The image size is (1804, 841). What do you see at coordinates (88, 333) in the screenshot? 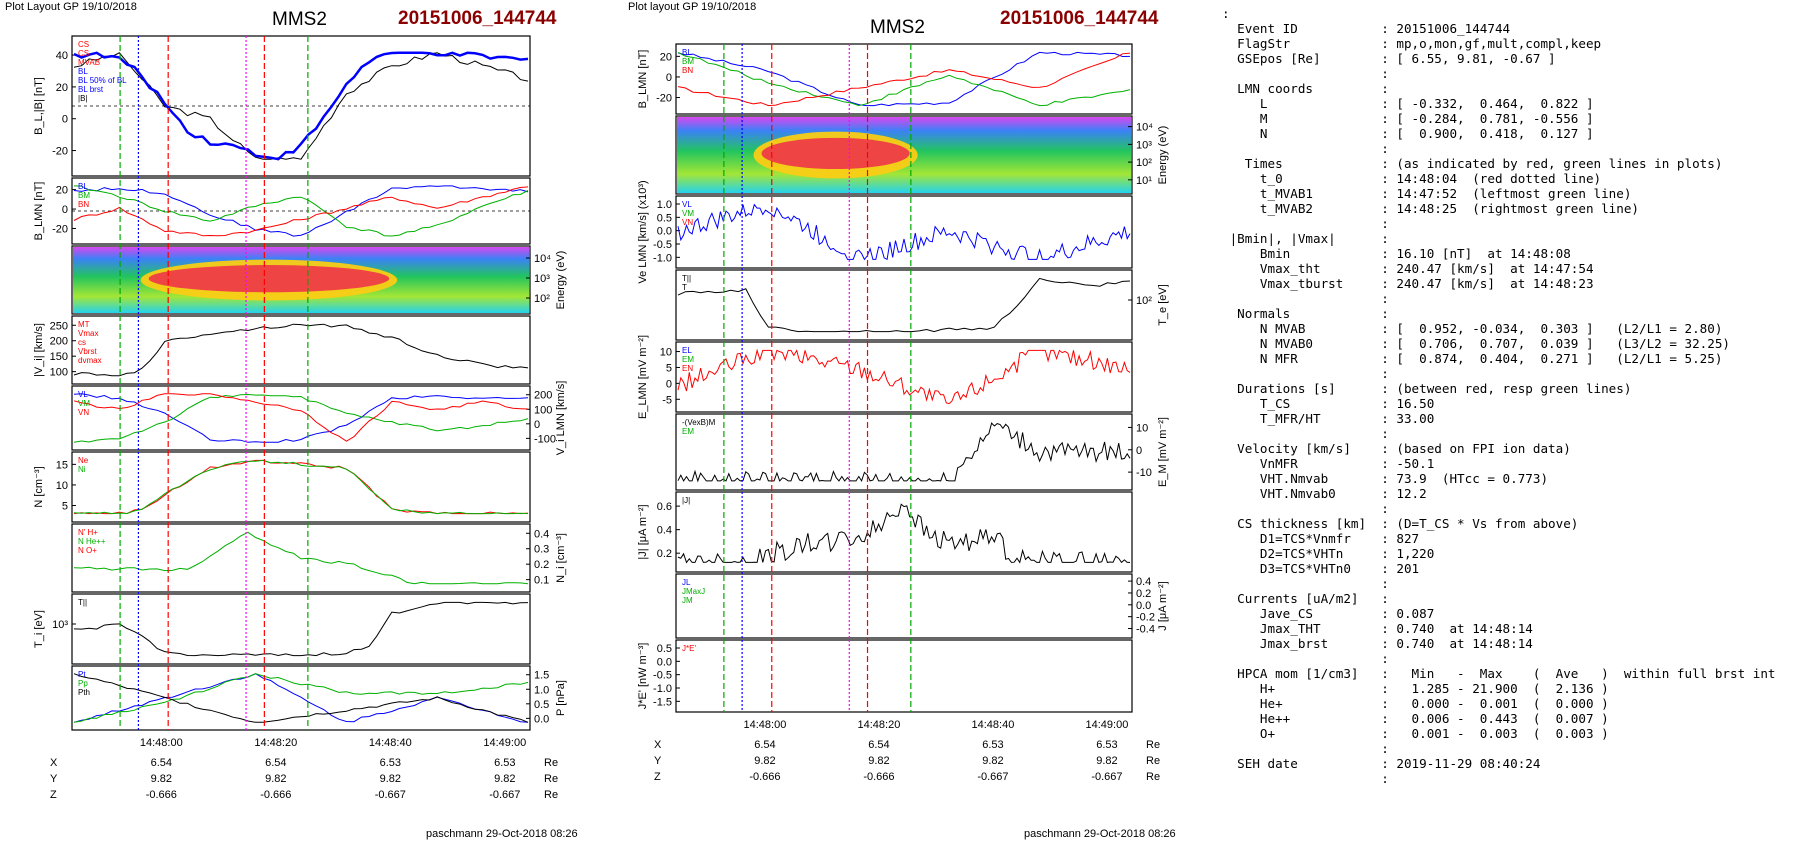
I see `legend-entry: Vmax` at bounding box center [88, 333].